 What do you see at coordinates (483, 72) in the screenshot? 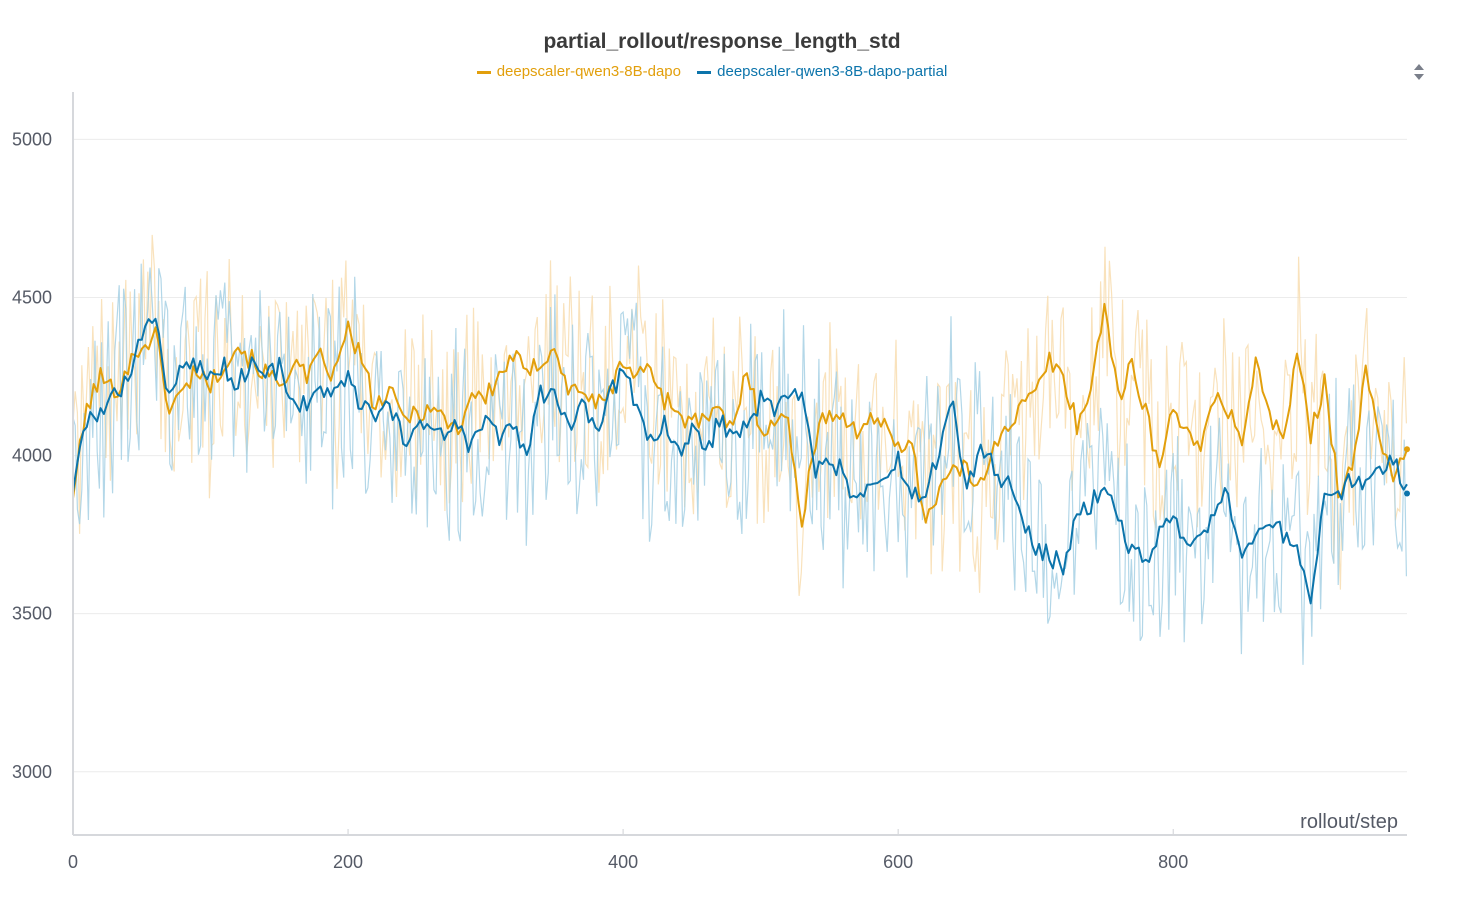
I see `legend-swatch-series-a` at bounding box center [483, 72].